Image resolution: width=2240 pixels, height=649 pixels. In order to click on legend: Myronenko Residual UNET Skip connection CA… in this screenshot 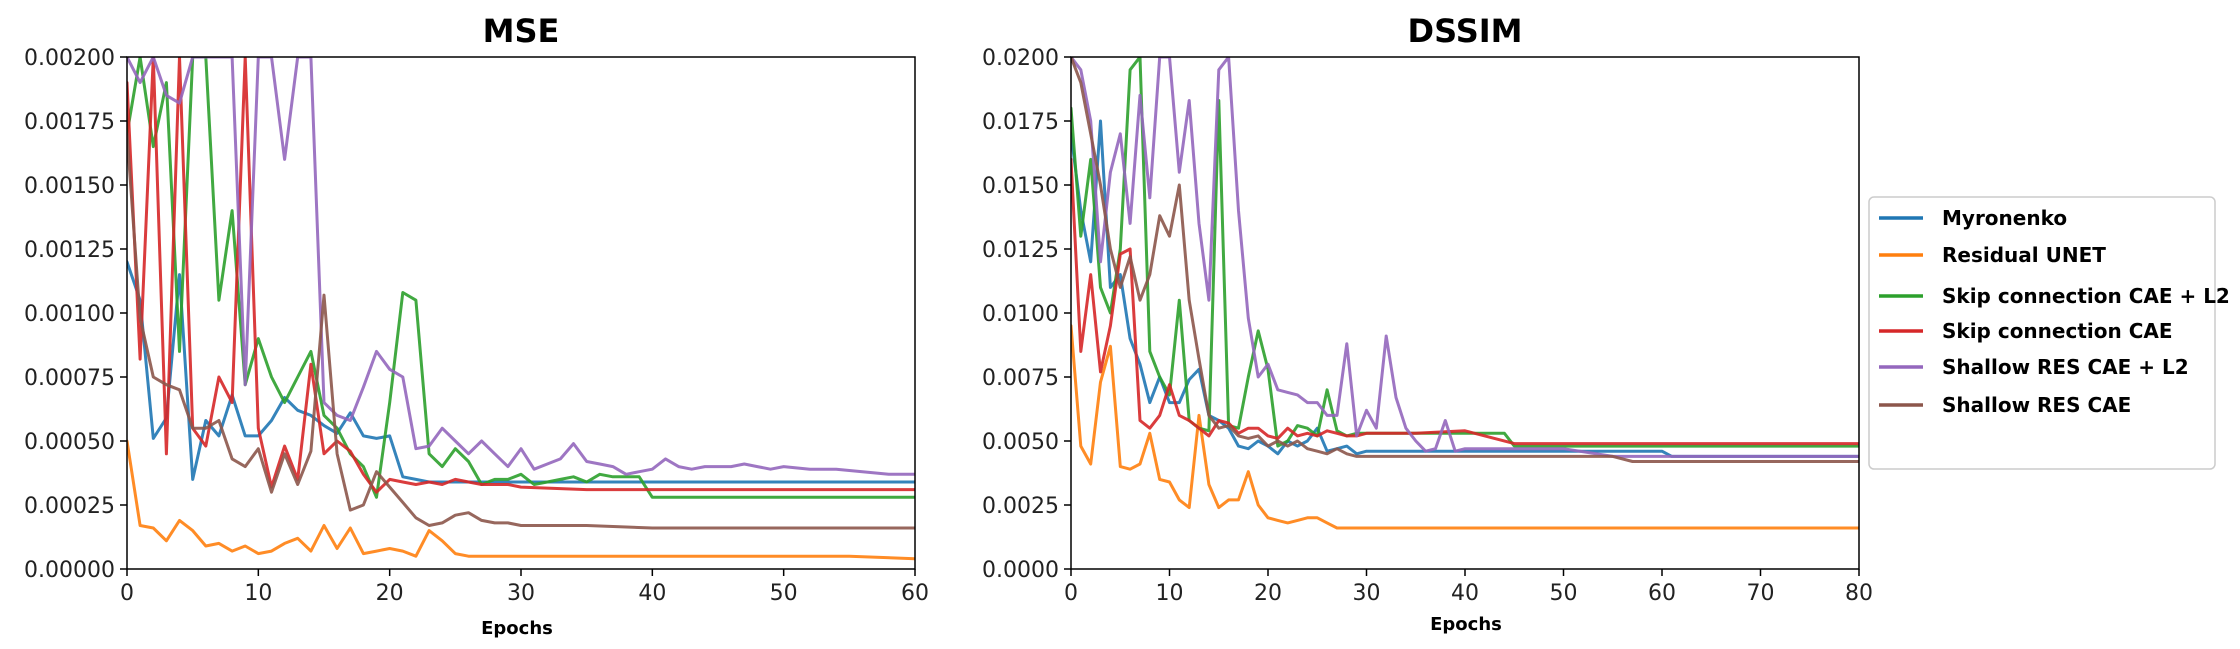, I will do `click(2049, 333)`.